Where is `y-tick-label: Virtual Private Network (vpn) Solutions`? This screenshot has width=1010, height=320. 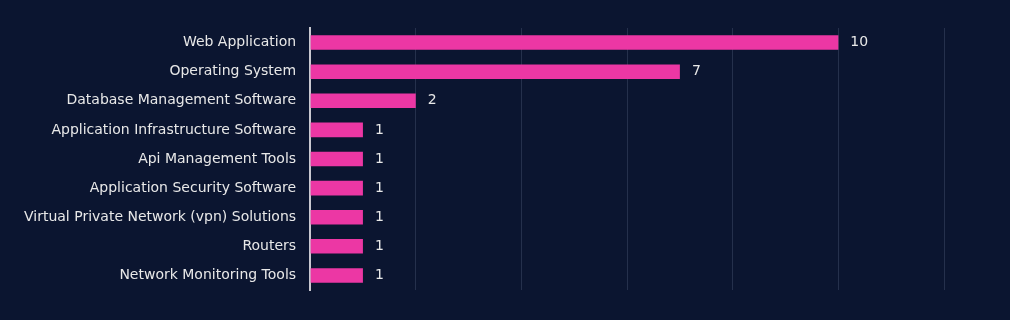
y-tick-label: Virtual Private Network (vpn) Solutions is located at coordinates (160, 215).